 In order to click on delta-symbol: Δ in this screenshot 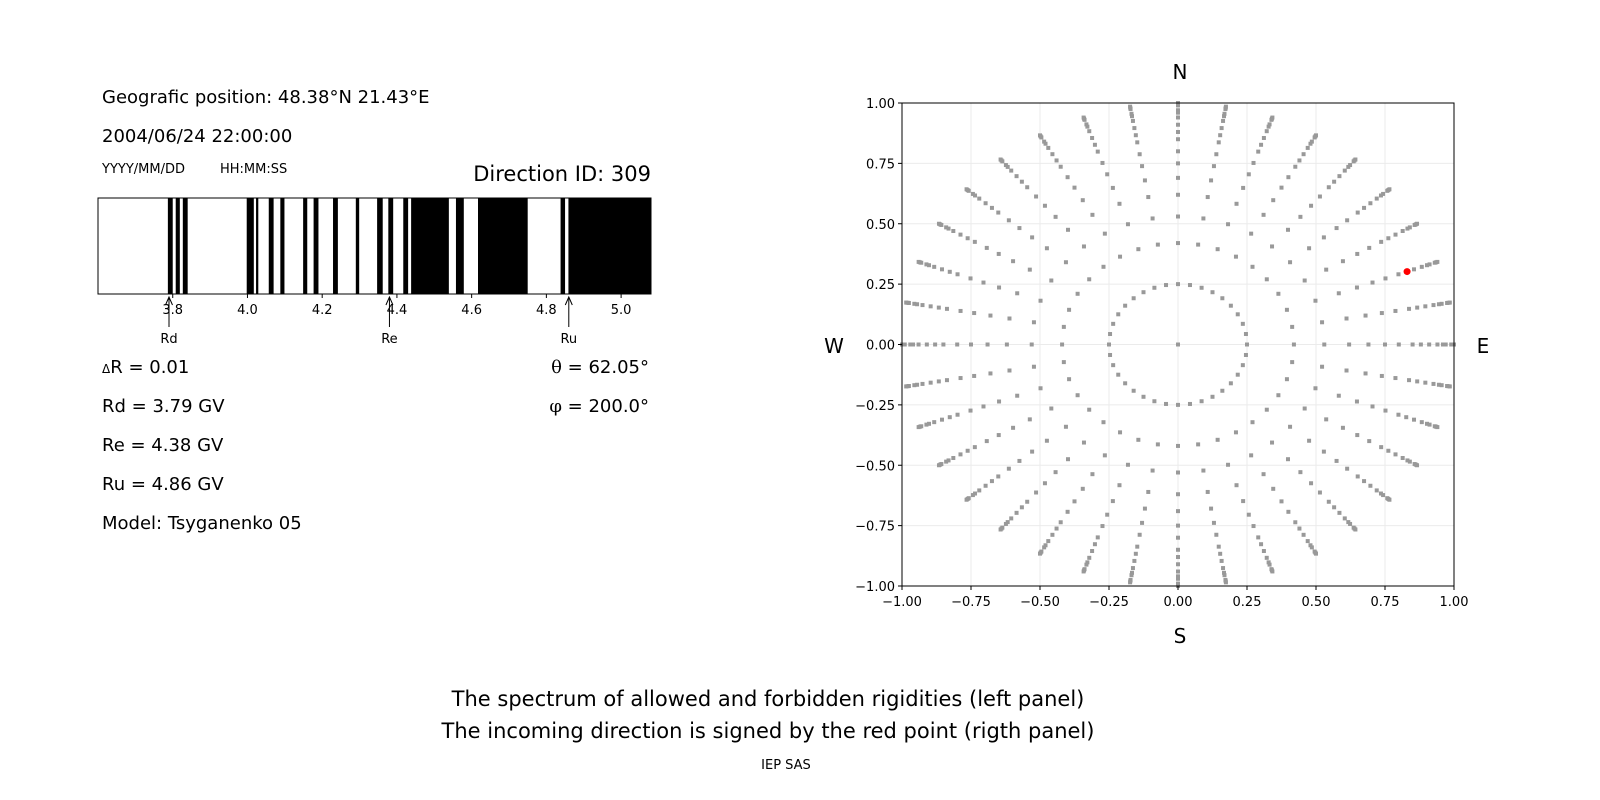, I will do `click(106, 369)`.